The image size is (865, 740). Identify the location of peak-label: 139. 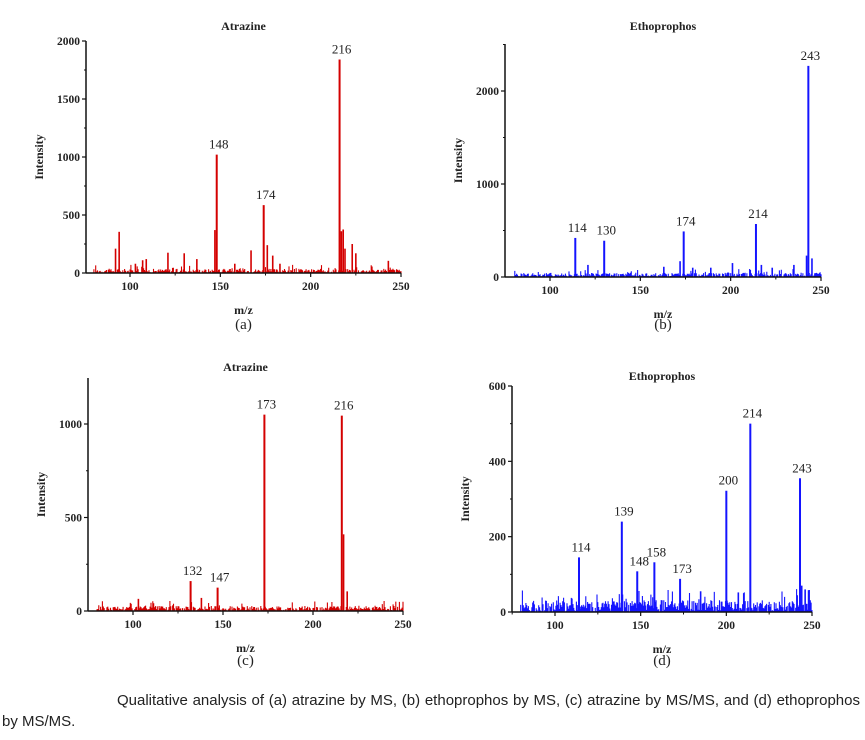
(624, 511).